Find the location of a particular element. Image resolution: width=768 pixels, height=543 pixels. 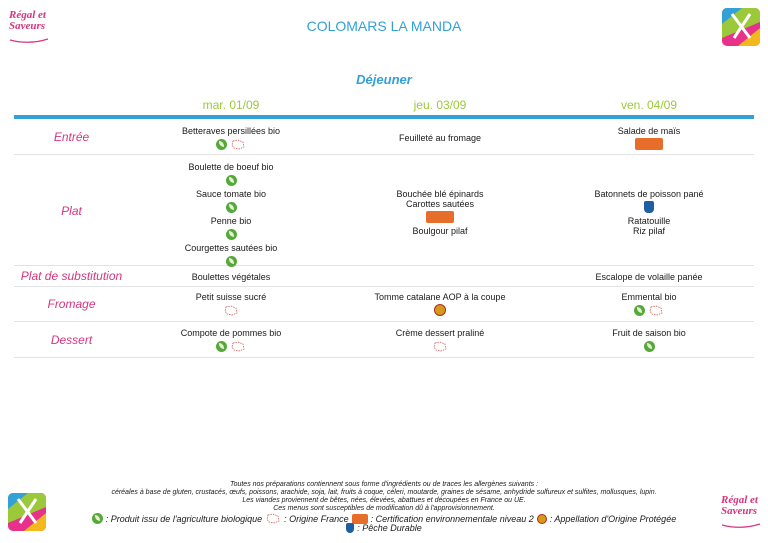

day-header-1: mar. 01/09 is located at coordinates (231, 105).